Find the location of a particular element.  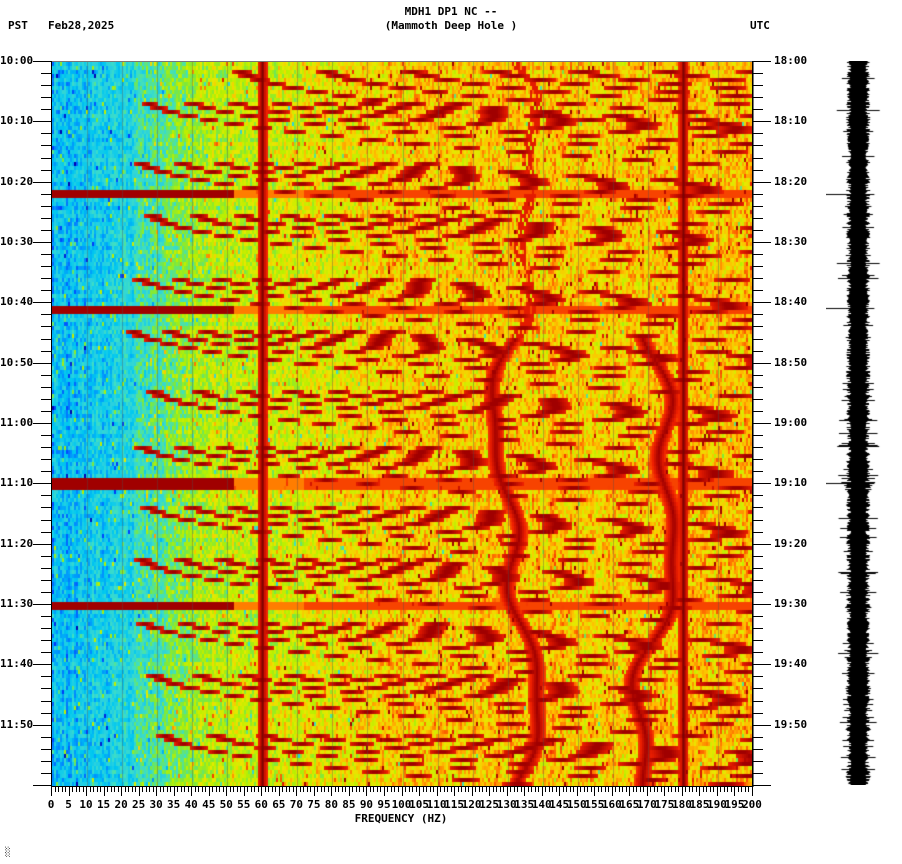

time-label-utc: 18:00 is located at coordinates (791, 60).